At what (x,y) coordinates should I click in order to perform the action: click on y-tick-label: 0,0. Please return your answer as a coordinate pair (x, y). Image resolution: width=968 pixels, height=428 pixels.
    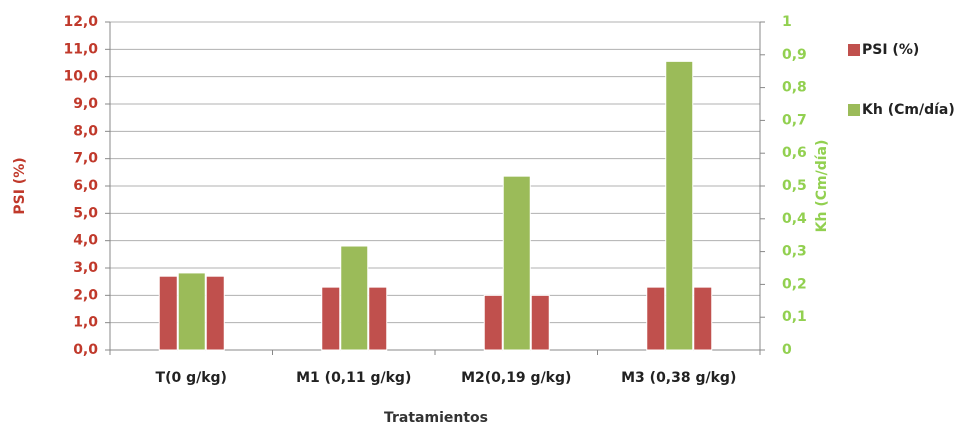
    Looking at the image, I should click on (85, 350).